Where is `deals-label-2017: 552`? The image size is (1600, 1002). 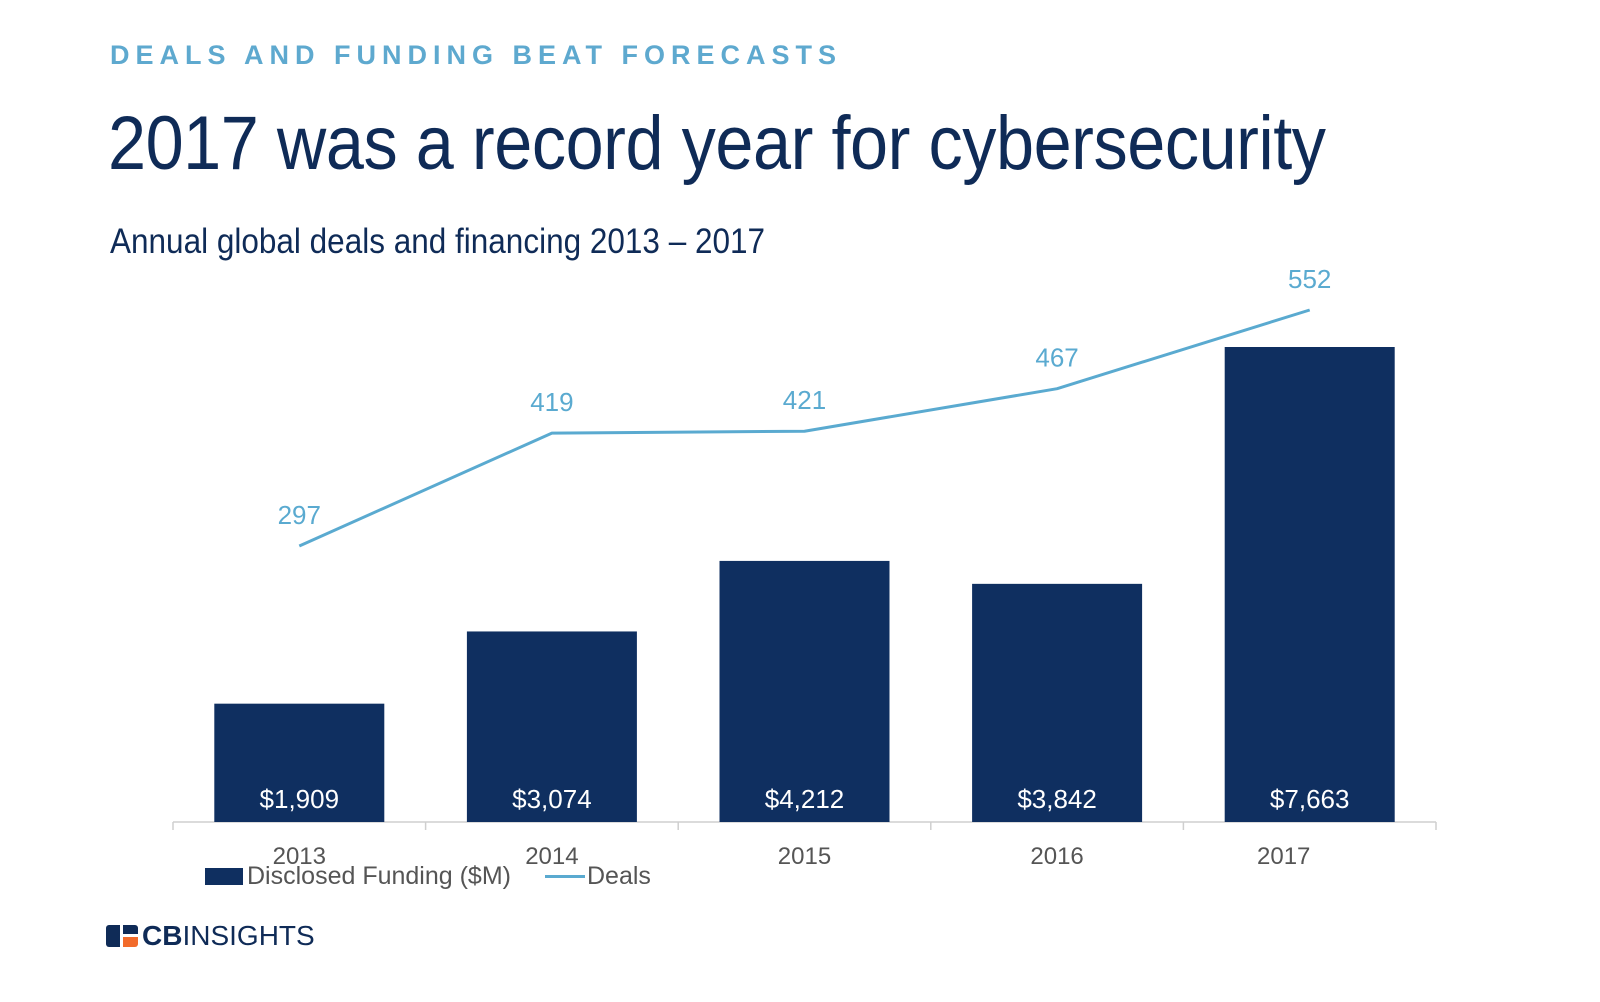
deals-label-2017: 552 is located at coordinates (1309, 279).